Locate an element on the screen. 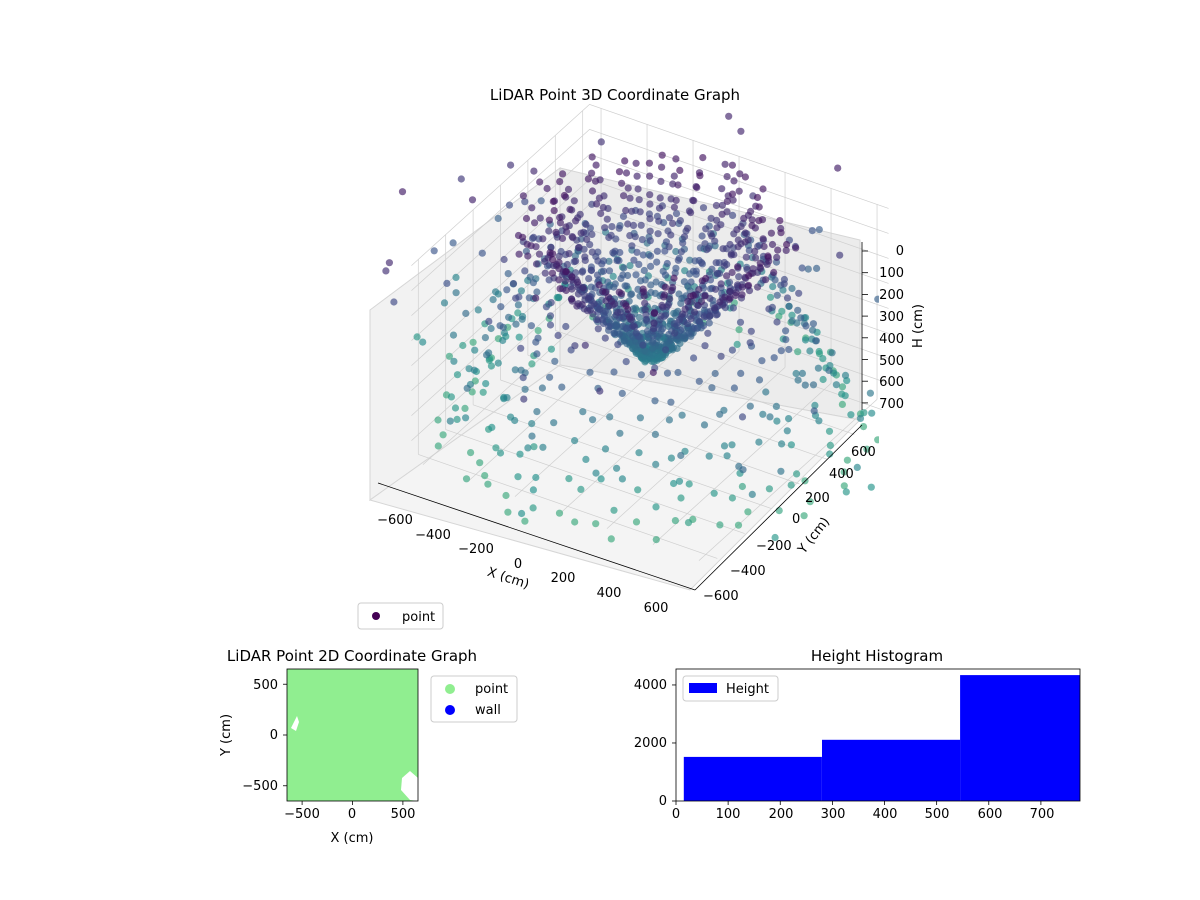  wall-gap-left is located at coordinates (295, 723).